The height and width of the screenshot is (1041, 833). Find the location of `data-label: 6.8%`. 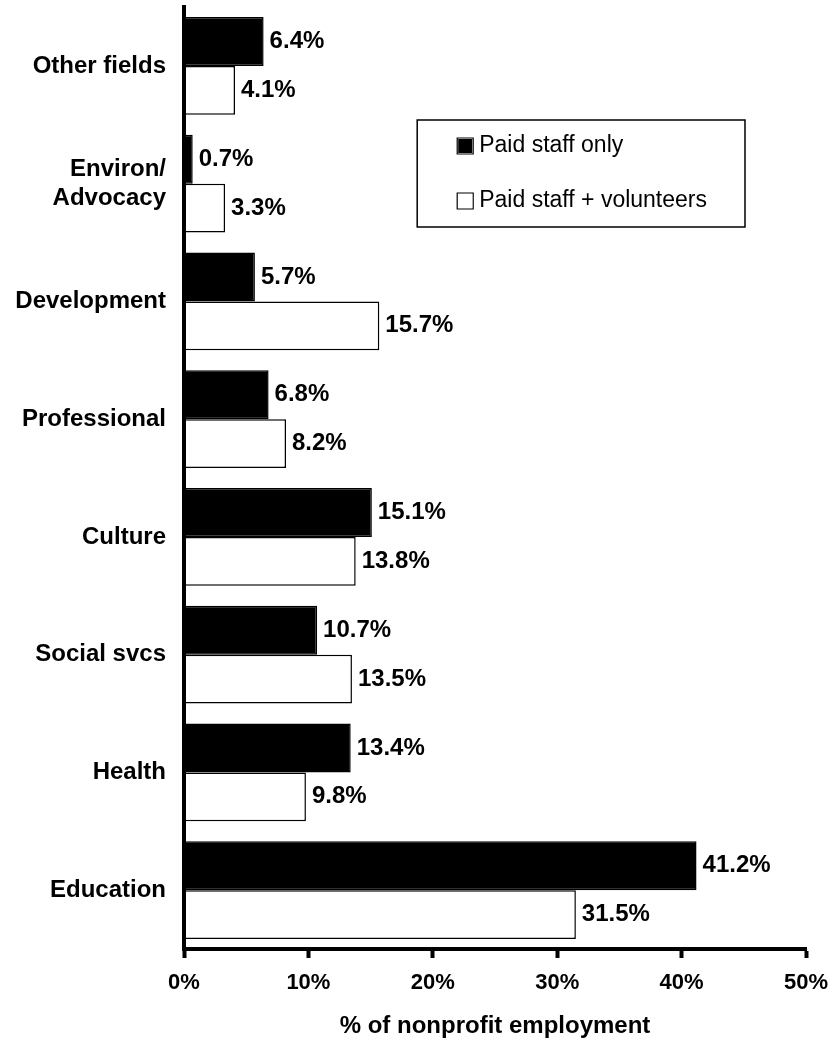

data-label: 6.8% is located at coordinates (302, 393).